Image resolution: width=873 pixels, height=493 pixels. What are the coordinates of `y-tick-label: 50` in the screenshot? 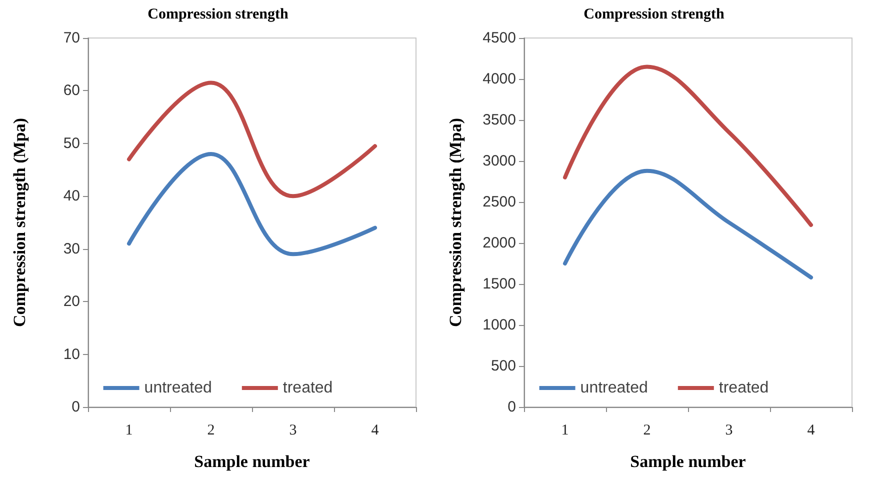 It's located at (71, 143).